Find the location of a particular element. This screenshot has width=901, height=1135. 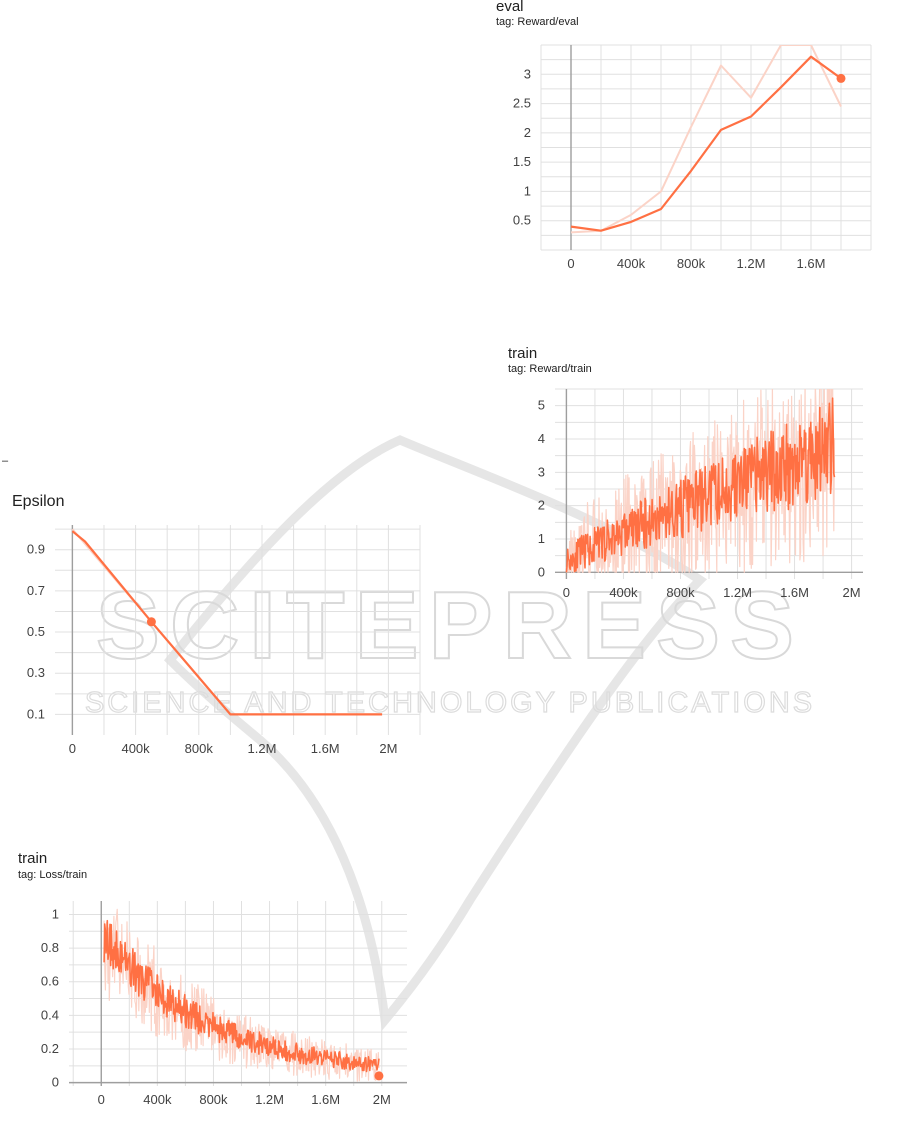

reward-train-xtick-label: 800k is located at coordinates (680, 592).